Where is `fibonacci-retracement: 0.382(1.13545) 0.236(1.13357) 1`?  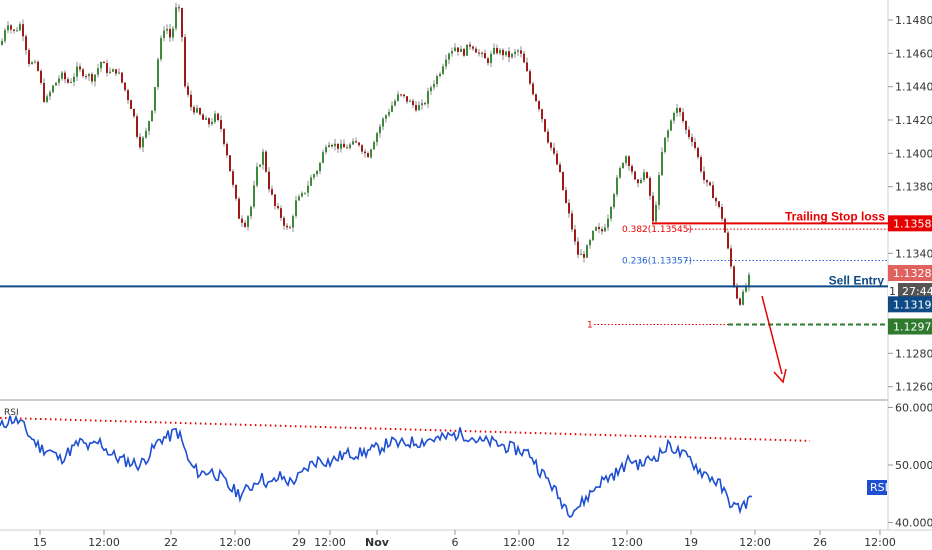
fibonacci-retracement: 0.382(1.13545) 0.236(1.13357) 1 is located at coordinates (737, 278).